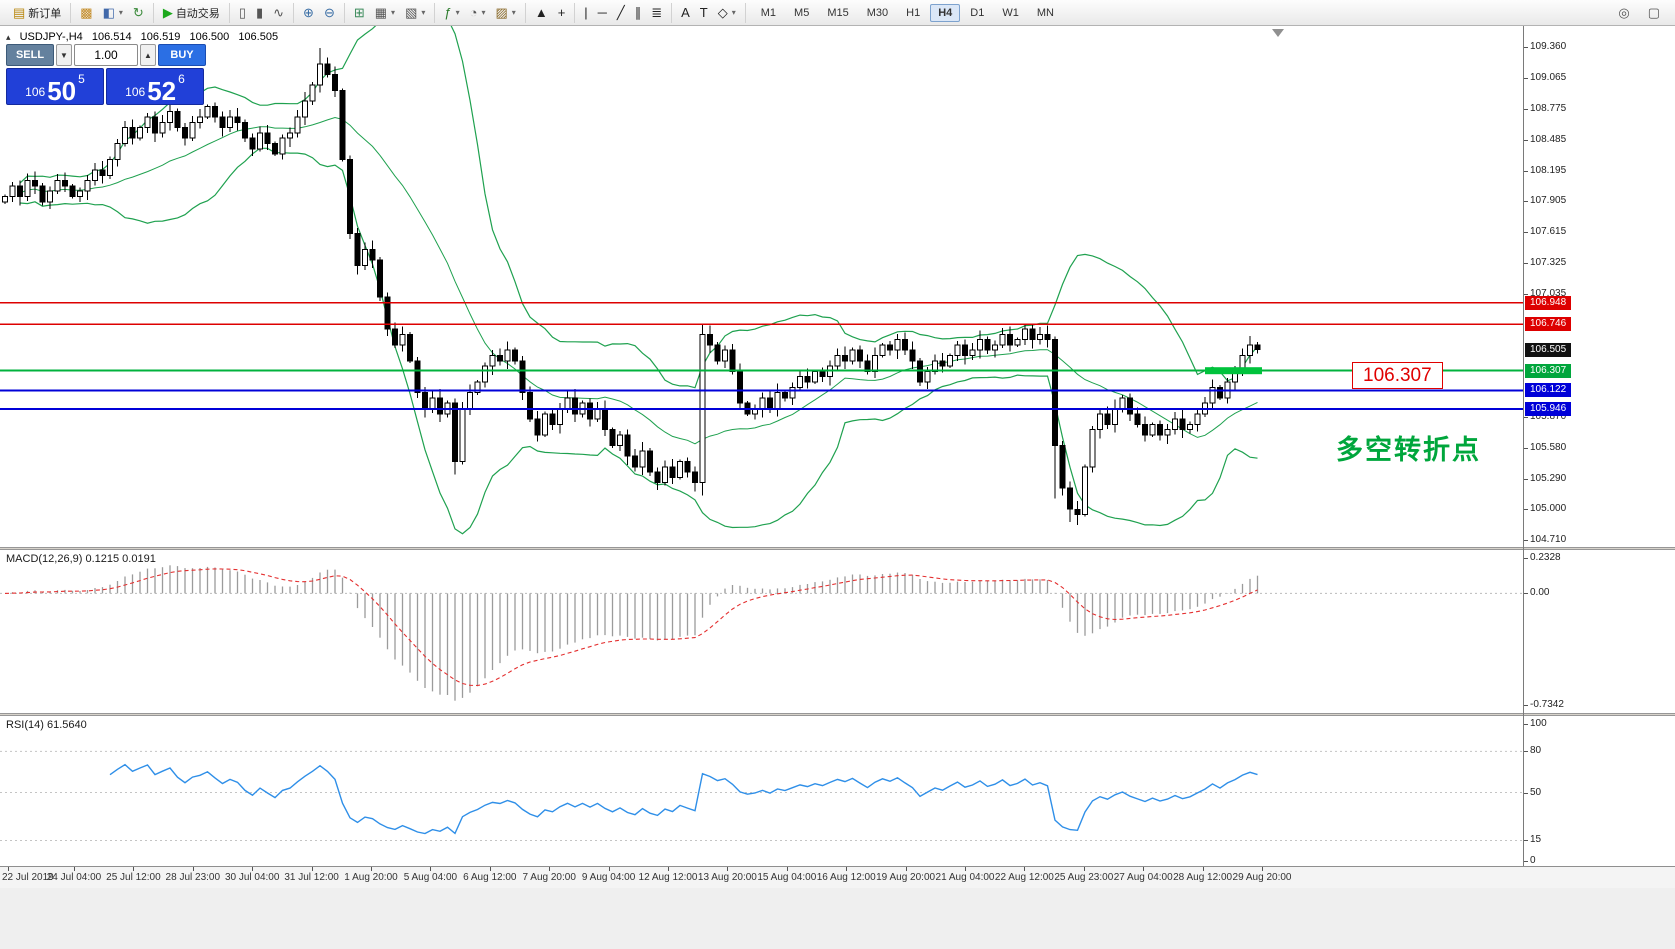  I want to click on scale-label: -0.7342, so click(1547, 704).